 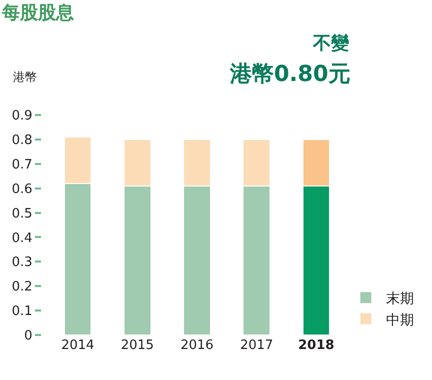 What do you see at coordinates (289, 74) in the screenshot?
I see `text: 港幣0.80元` at bounding box center [289, 74].